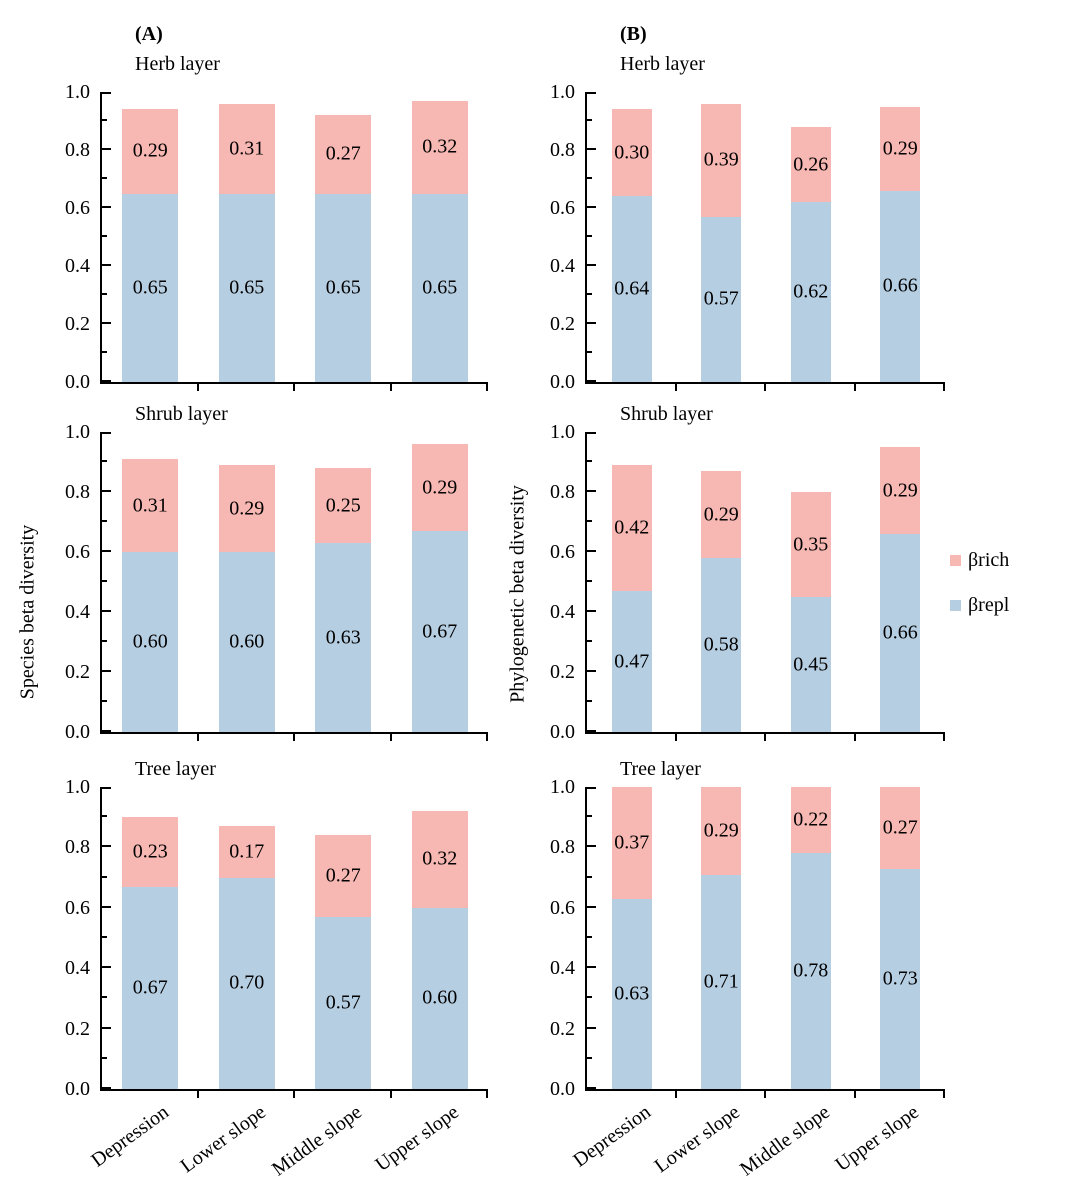 The height and width of the screenshot is (1197, 1066). What do you see at coordinates (811, 544) in the screenshot?
I see `bar-value-label: 0.35` at bounding box center [811, 544].